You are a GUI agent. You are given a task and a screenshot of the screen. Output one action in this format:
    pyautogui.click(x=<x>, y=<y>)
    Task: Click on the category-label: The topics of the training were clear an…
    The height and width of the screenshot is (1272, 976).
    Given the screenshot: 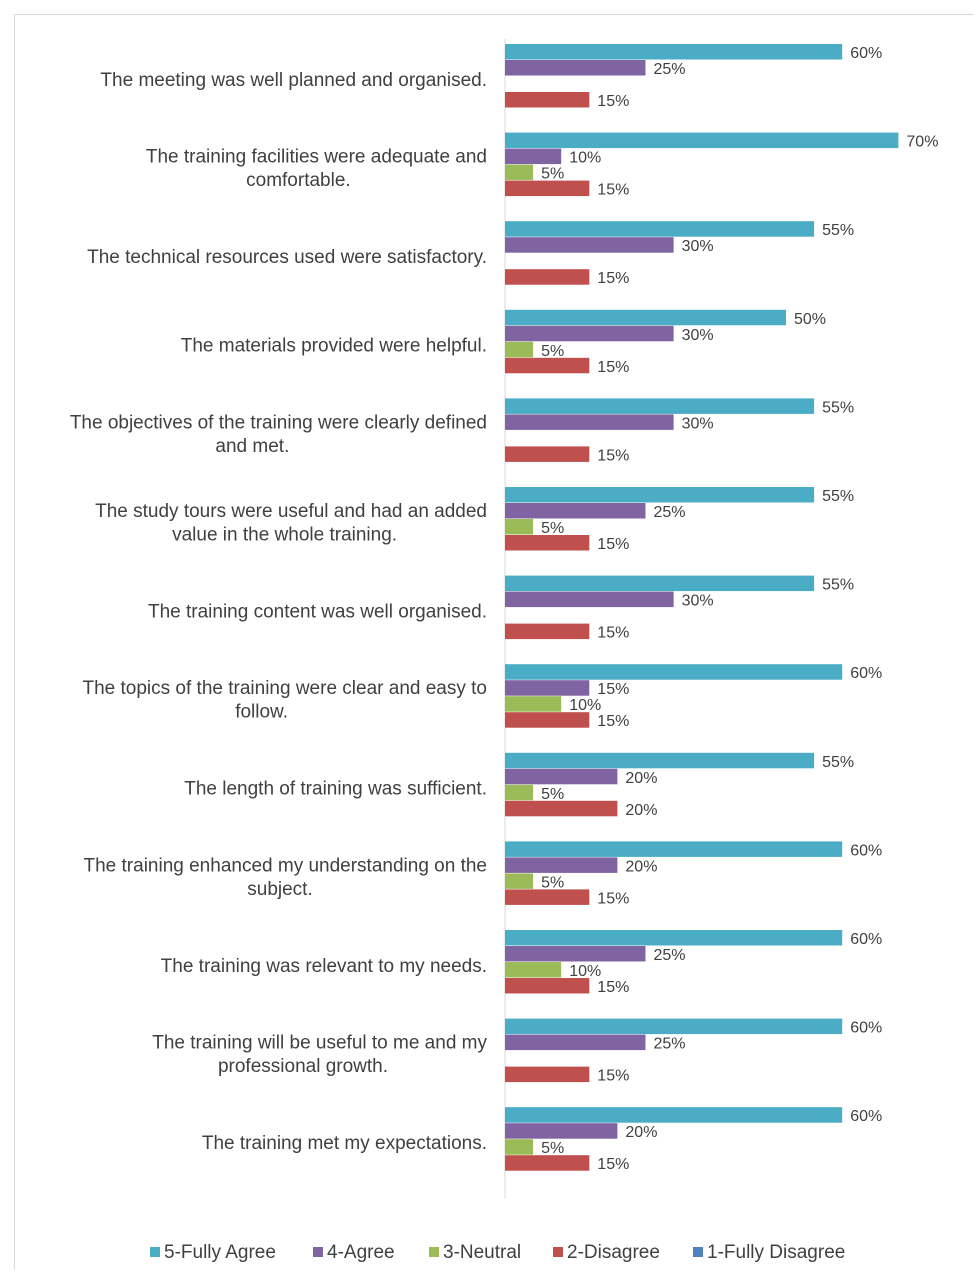 What is the action you would take?
    pyautogui.click(x=284, y=688)
    